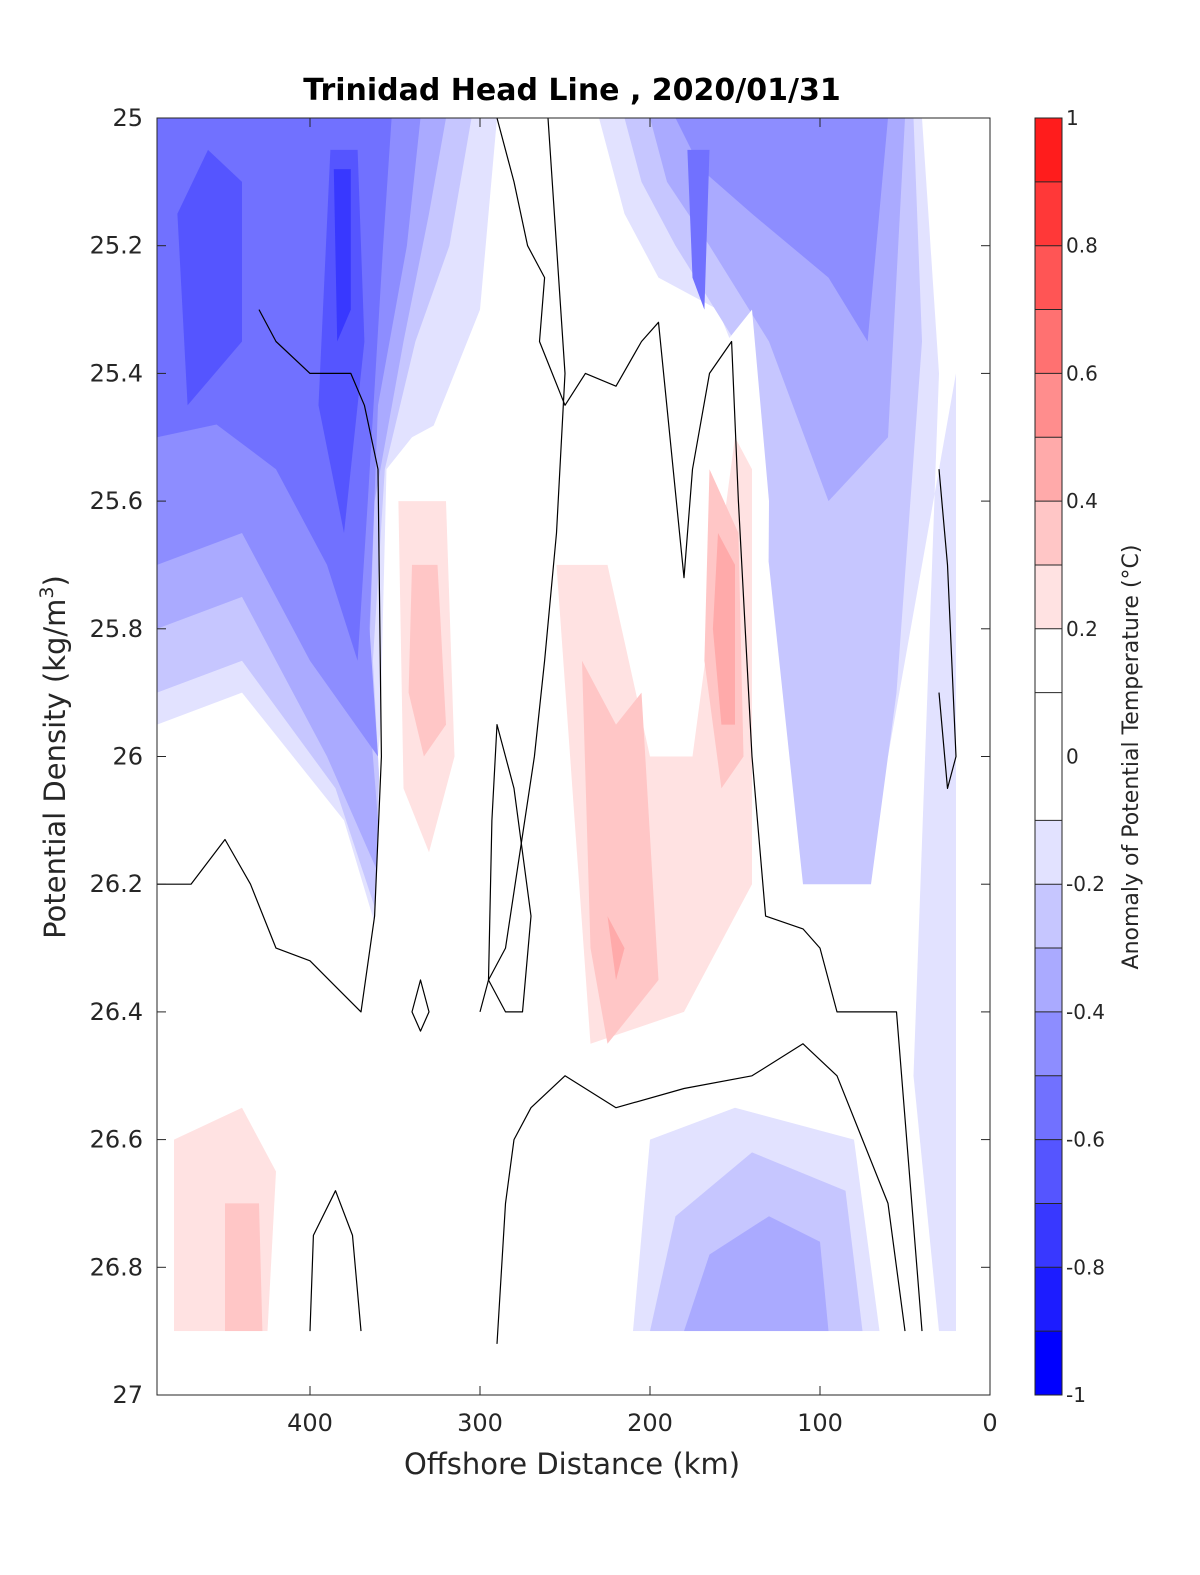 The height and width of the screenshot is (1575, 1200). What do you see at coordinates (1131, 757) in the screenshot?
I see `colorbar-title: Anomaly of Potential Temperature (°C)` at bounding box center [1131, 757].